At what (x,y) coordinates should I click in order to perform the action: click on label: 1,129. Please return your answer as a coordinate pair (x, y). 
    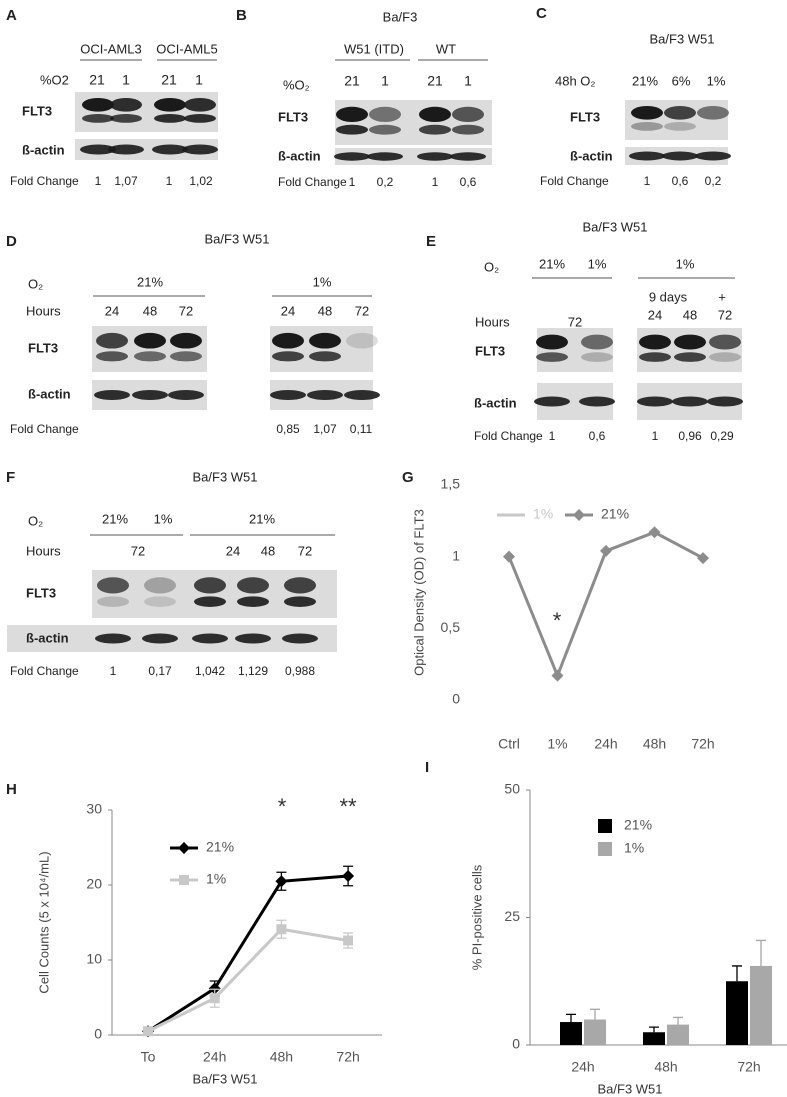
    Looking at the image, I should click on (253, 671).